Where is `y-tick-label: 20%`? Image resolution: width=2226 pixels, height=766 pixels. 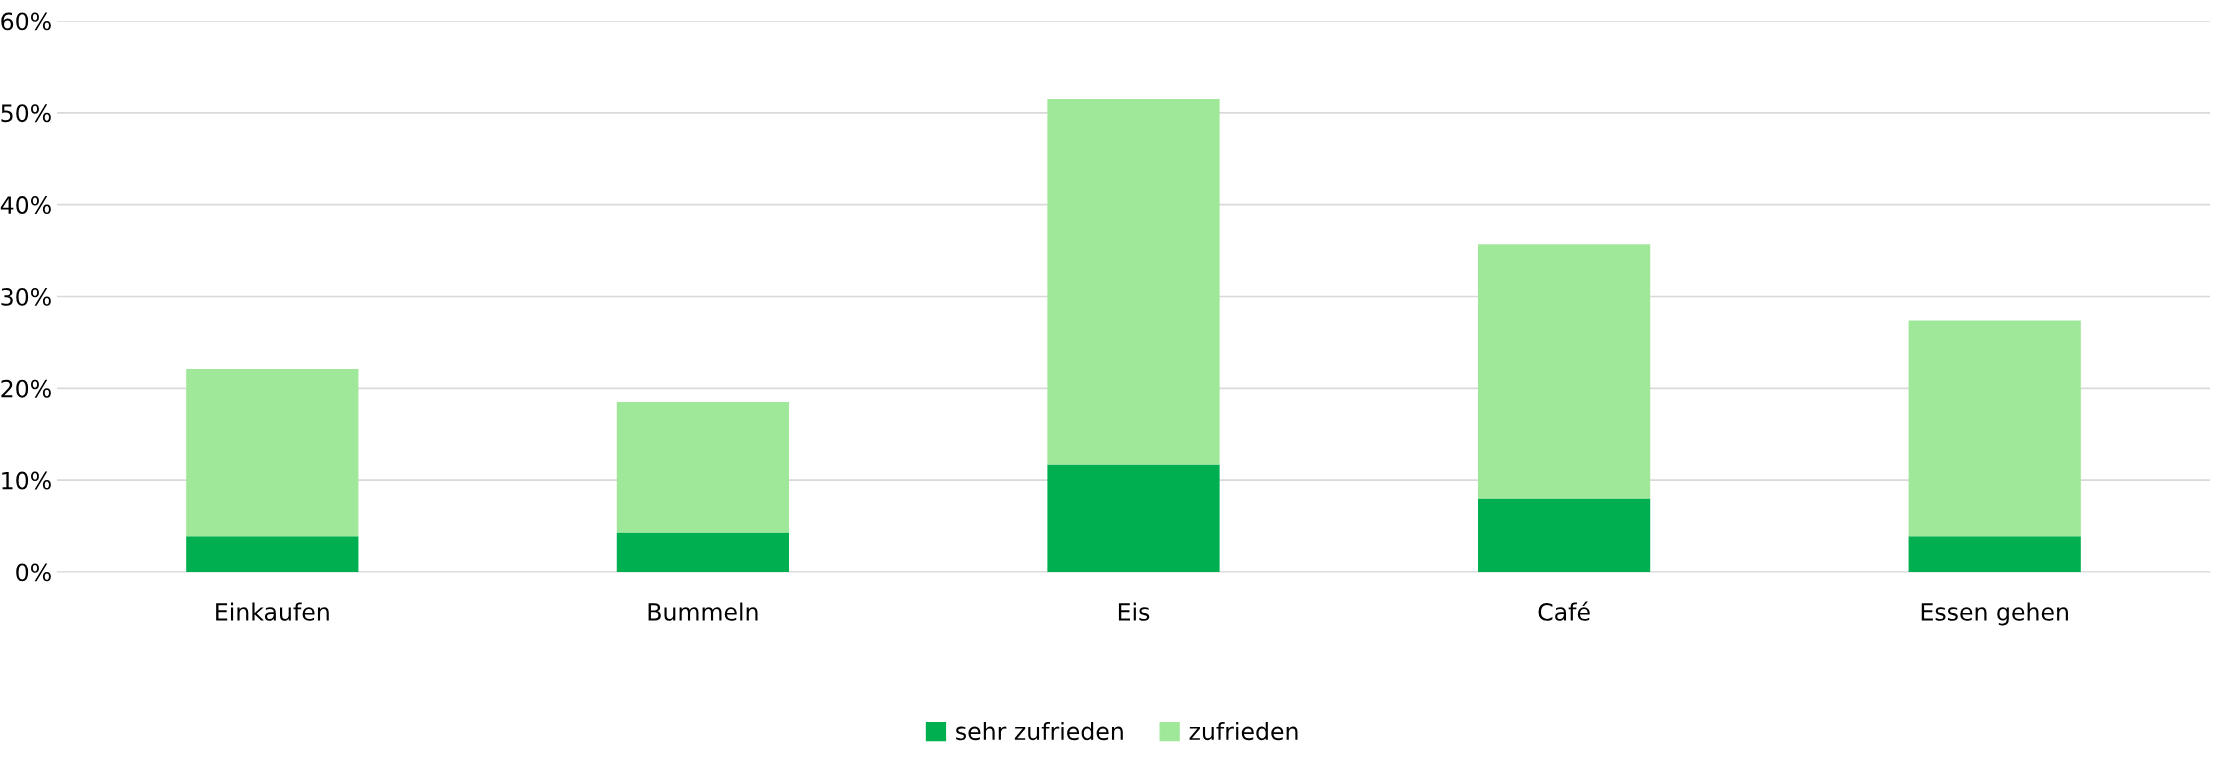
y-tick-label: 20% is located at coordinates (26, 388).